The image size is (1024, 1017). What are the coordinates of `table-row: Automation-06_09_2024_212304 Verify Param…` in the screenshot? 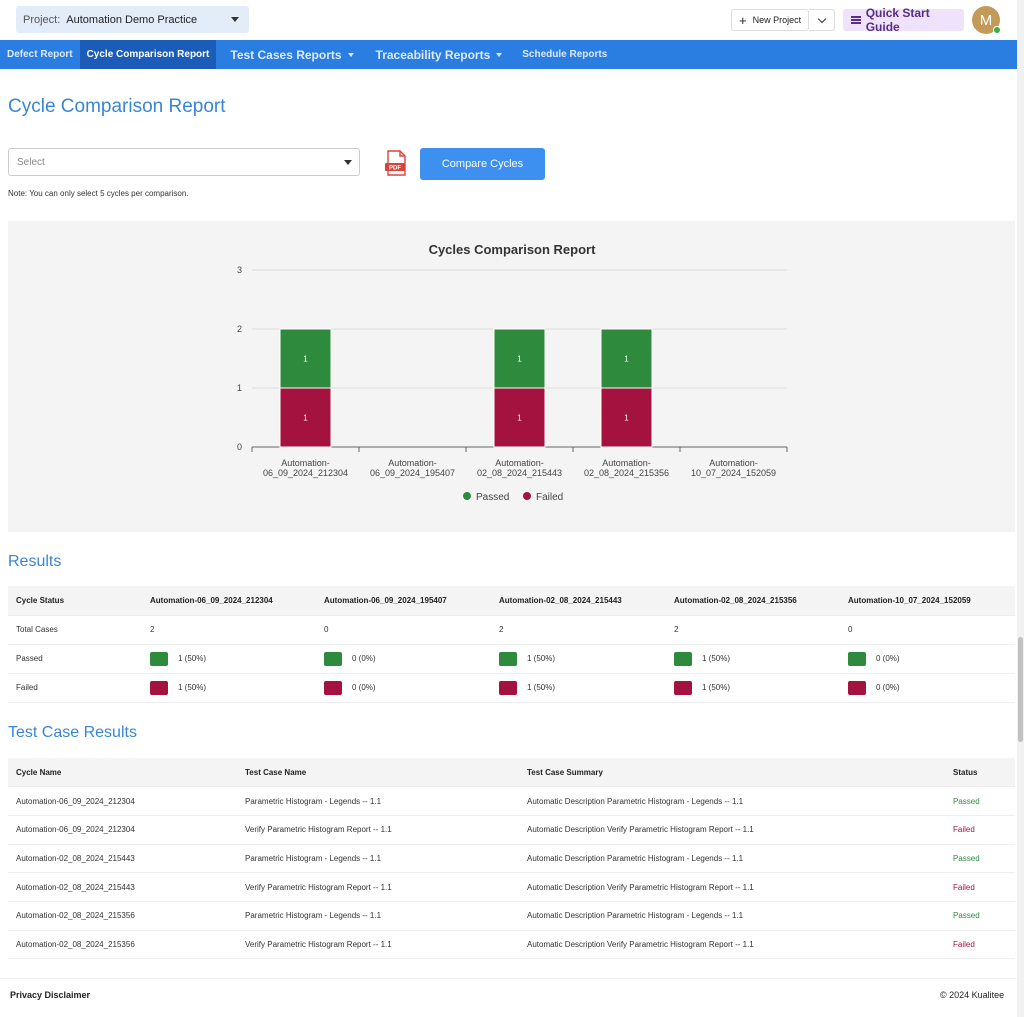 It's located at (511, 830).